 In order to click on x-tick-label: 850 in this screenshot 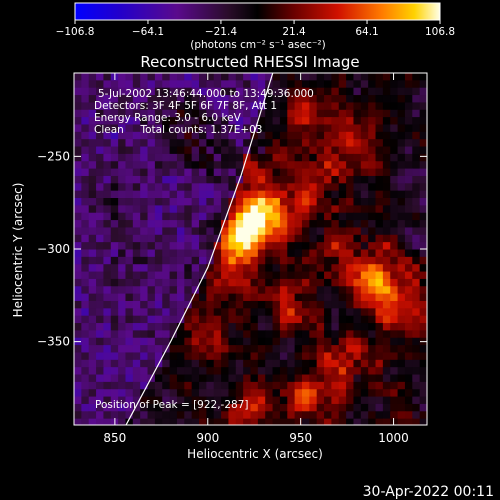, I will do `click(114, 438)`.